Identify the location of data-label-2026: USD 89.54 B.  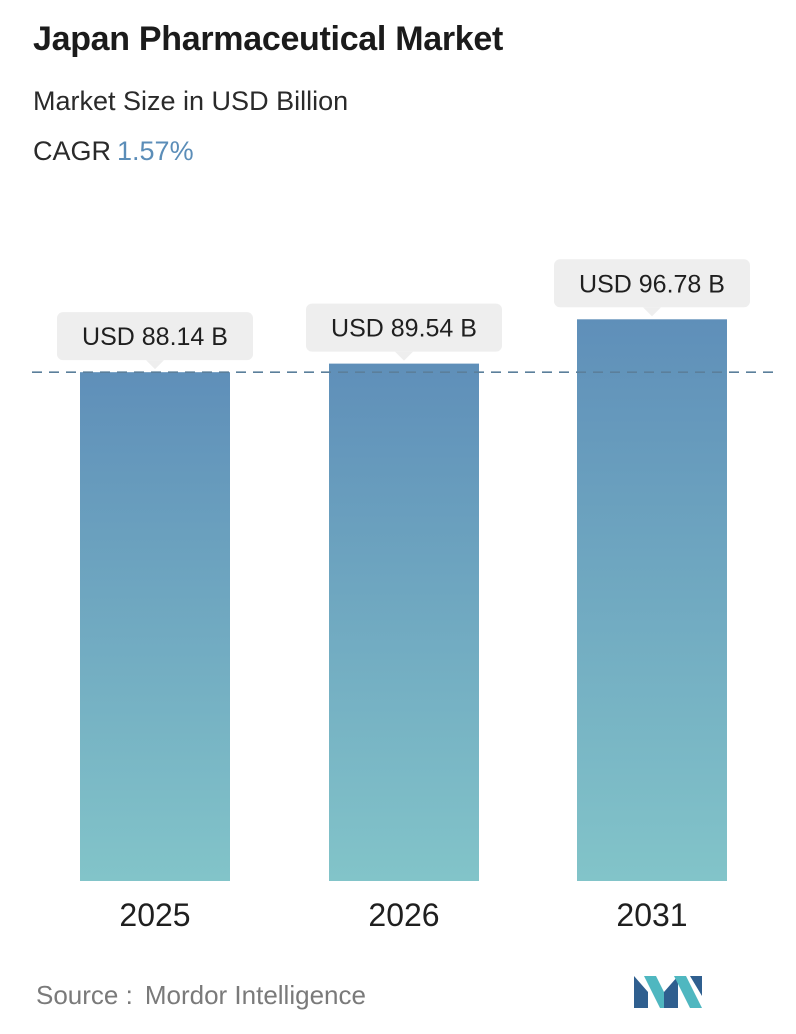
(404, 332).